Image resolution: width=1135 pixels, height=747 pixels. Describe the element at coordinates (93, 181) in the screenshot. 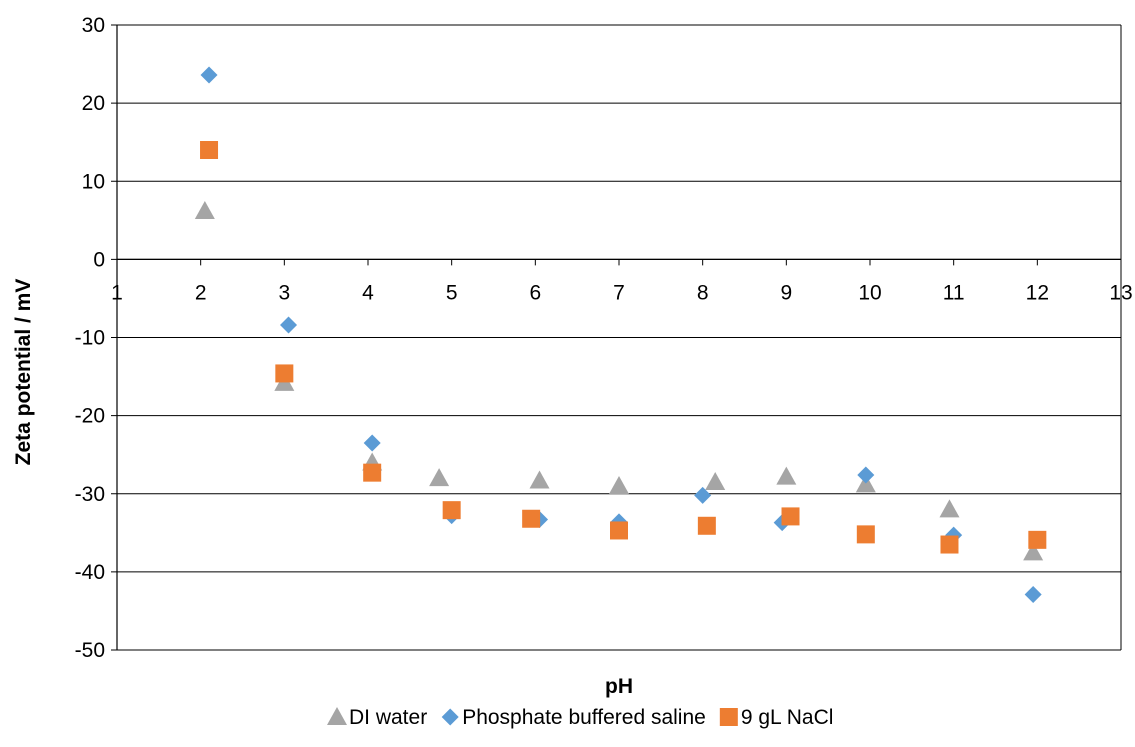

I see `y-tick-label: 10` at that location.